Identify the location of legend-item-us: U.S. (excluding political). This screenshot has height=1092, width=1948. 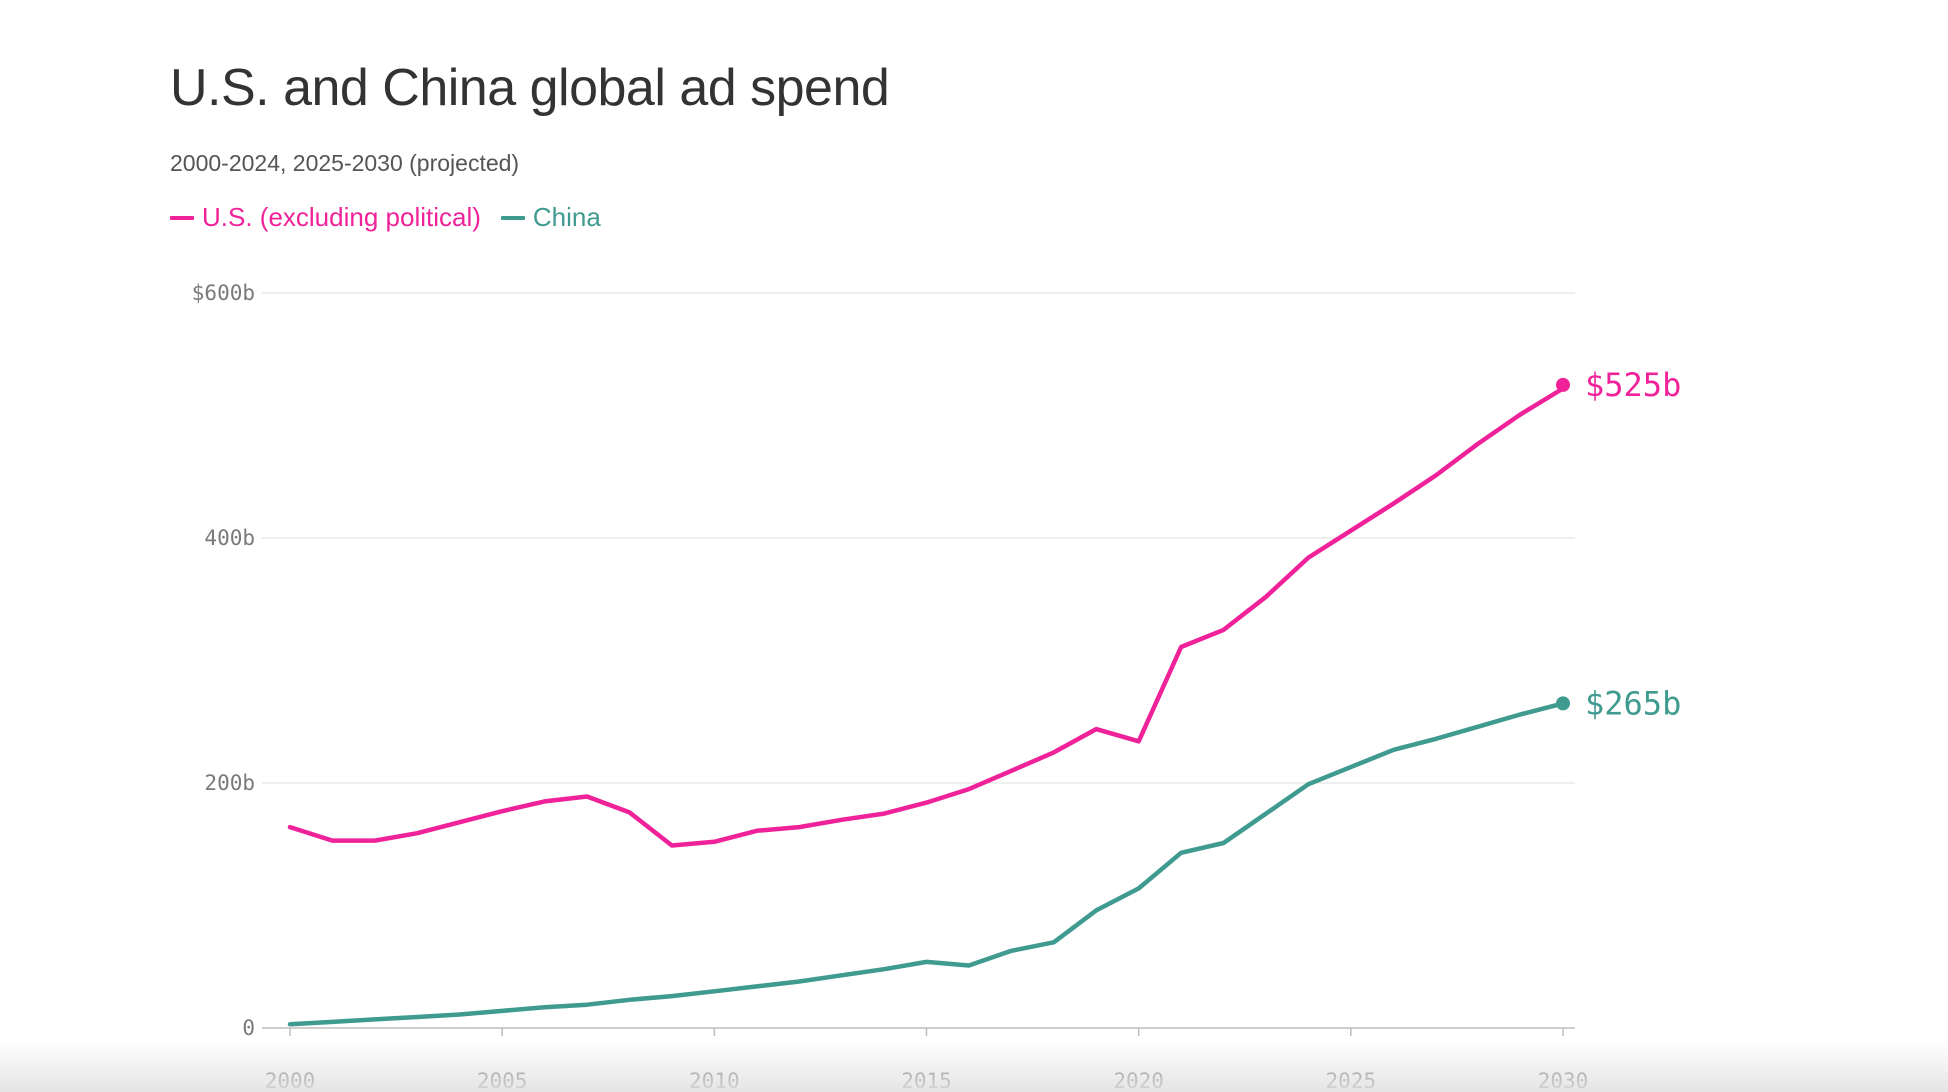
(325, 217).